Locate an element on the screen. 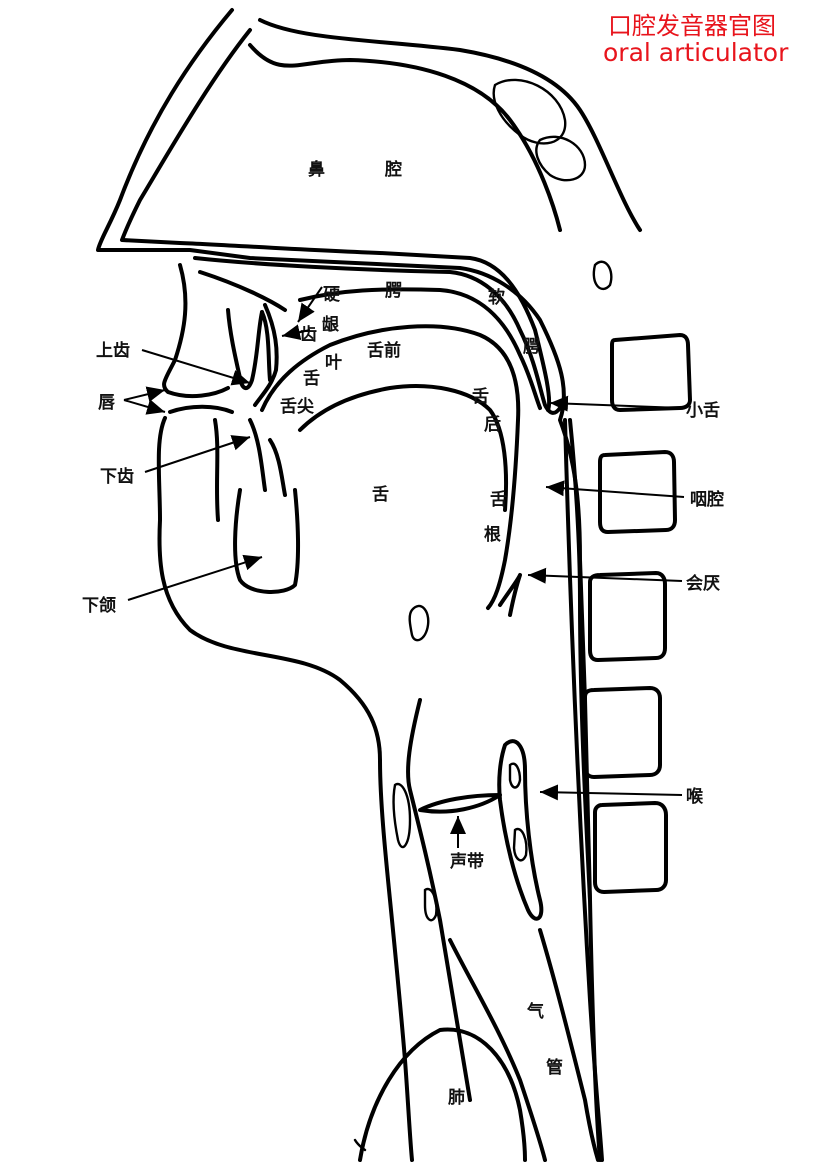 This screenshot has height=1163, width=814. arrow-hard-palate is located at coordinates (310, 304).